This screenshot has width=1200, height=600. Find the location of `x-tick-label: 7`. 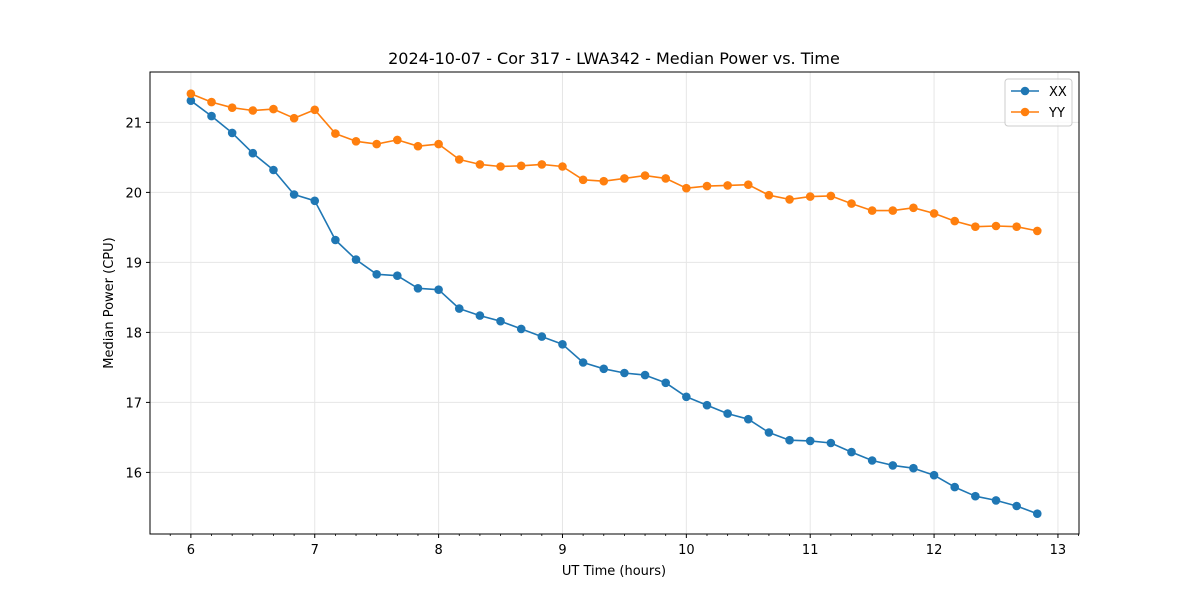

x-tick-label: 7 is located at coordinates (315, 550).